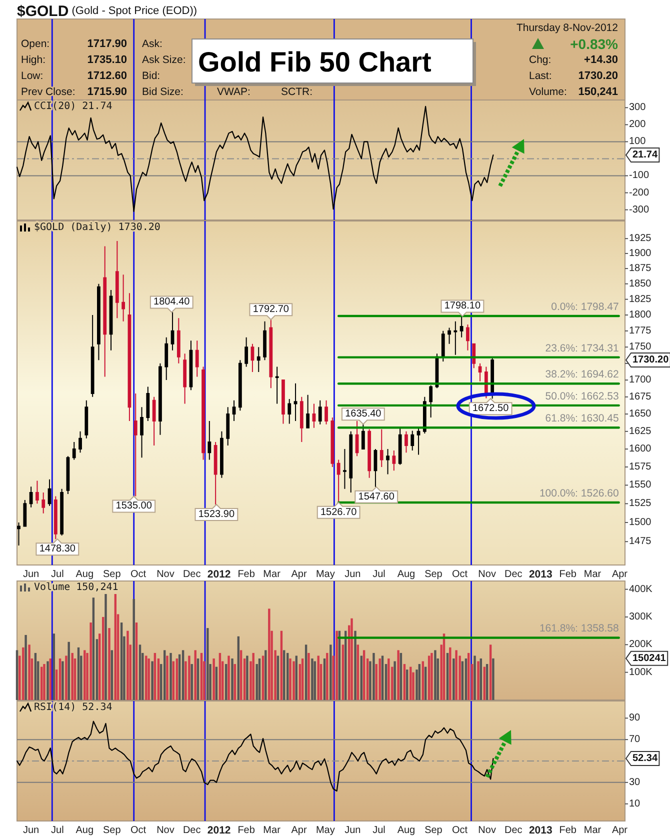 The image size is (670, 838). Describe the element at coordinates (540, 60) in the screenshot. I see `text: Chg:` at that location.